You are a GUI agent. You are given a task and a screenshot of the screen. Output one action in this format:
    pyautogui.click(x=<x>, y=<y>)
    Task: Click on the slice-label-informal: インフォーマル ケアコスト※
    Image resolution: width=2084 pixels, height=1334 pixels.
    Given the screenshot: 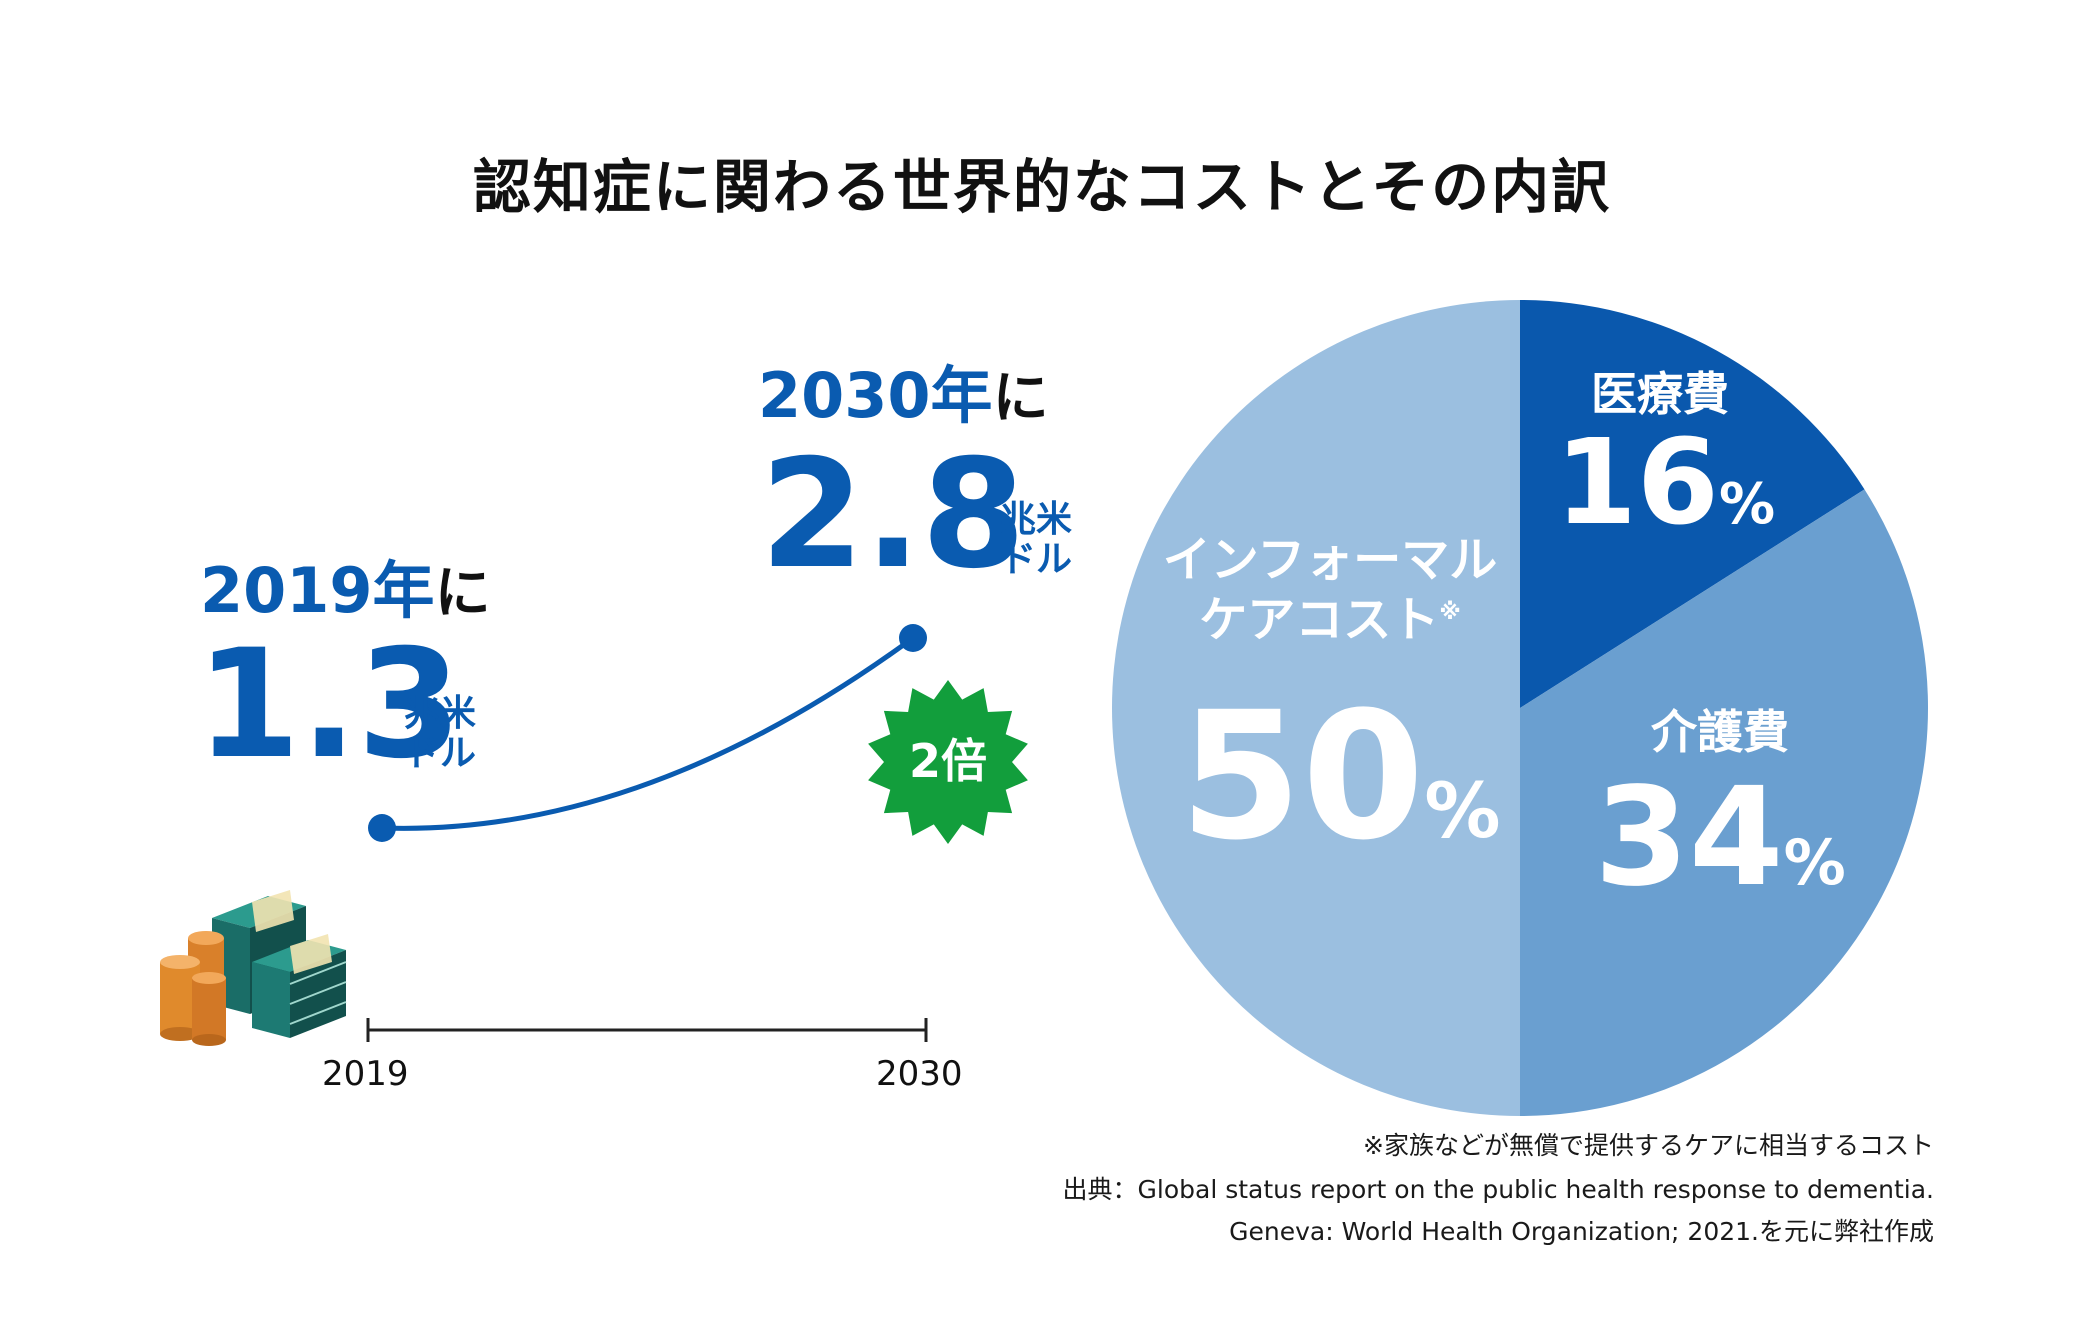 What is the action you would take?
    pyautogui.click(x=1330, y=590)
    